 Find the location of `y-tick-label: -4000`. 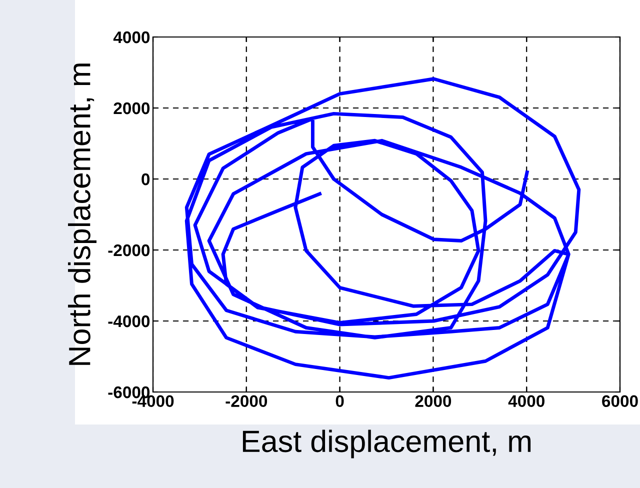

y-tick-label: -4000 is located at coordinates (129, 321).